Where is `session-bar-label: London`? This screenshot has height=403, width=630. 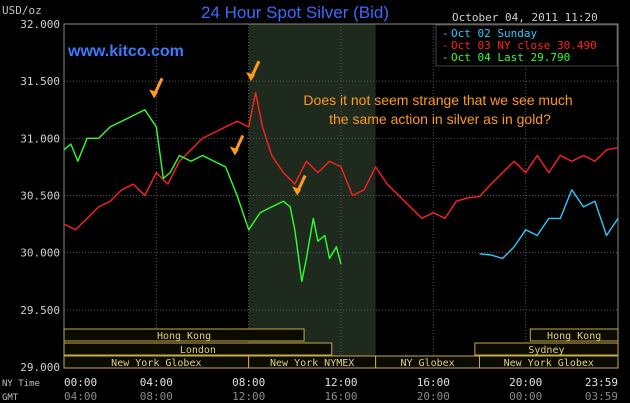
session-bar-label: London is located at coordinates (198, 350).